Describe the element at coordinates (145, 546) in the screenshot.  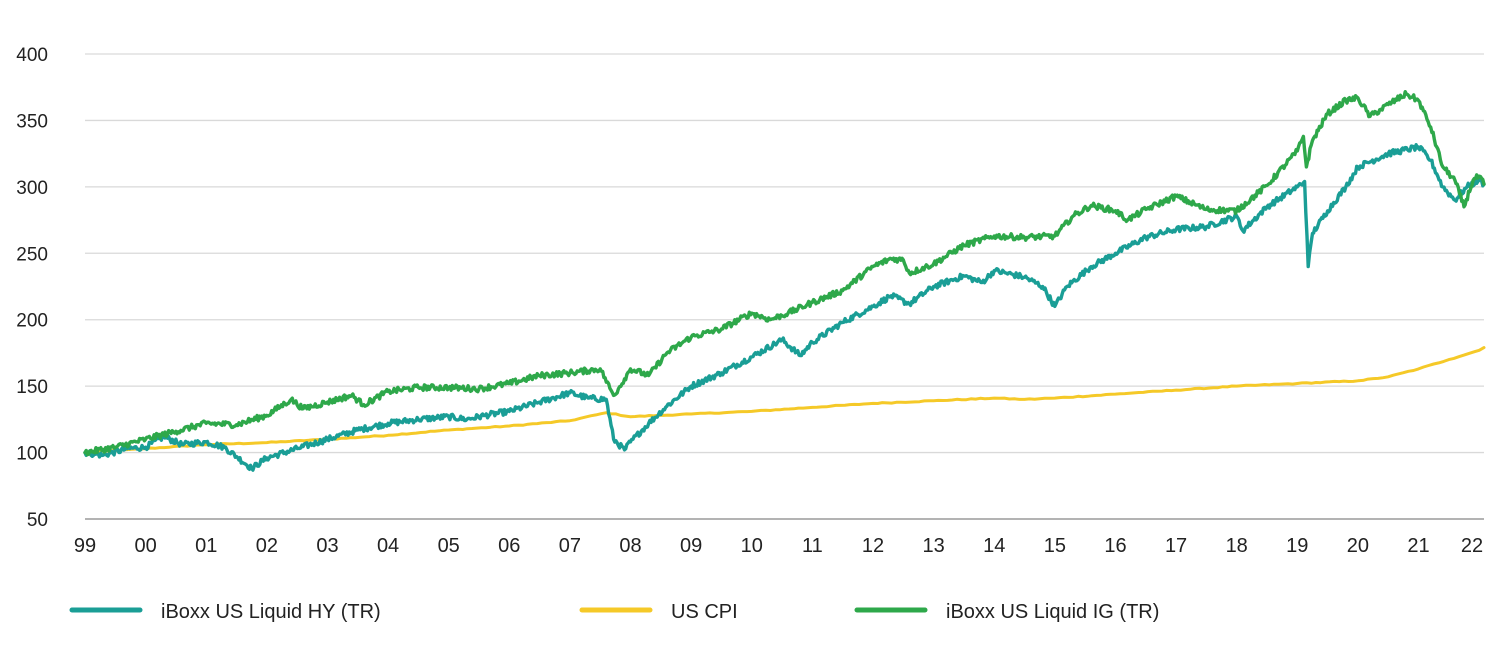
I see `x-tick-label-00: 00` at that location.